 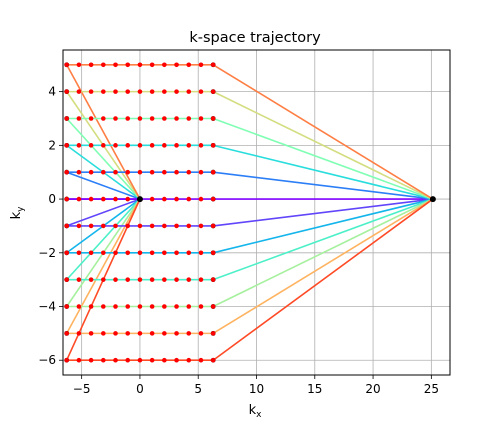 What do you see at coordinates (314, 389) in the screenshot?
I see `x-tick-label: 15` at bounding box center [314, 389].